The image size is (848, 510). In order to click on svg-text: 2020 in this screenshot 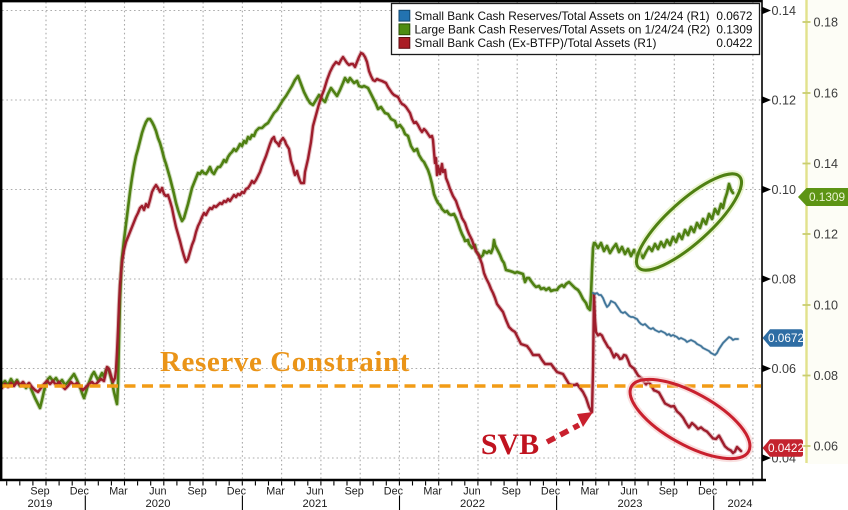, I will do `click(158, 504)`.